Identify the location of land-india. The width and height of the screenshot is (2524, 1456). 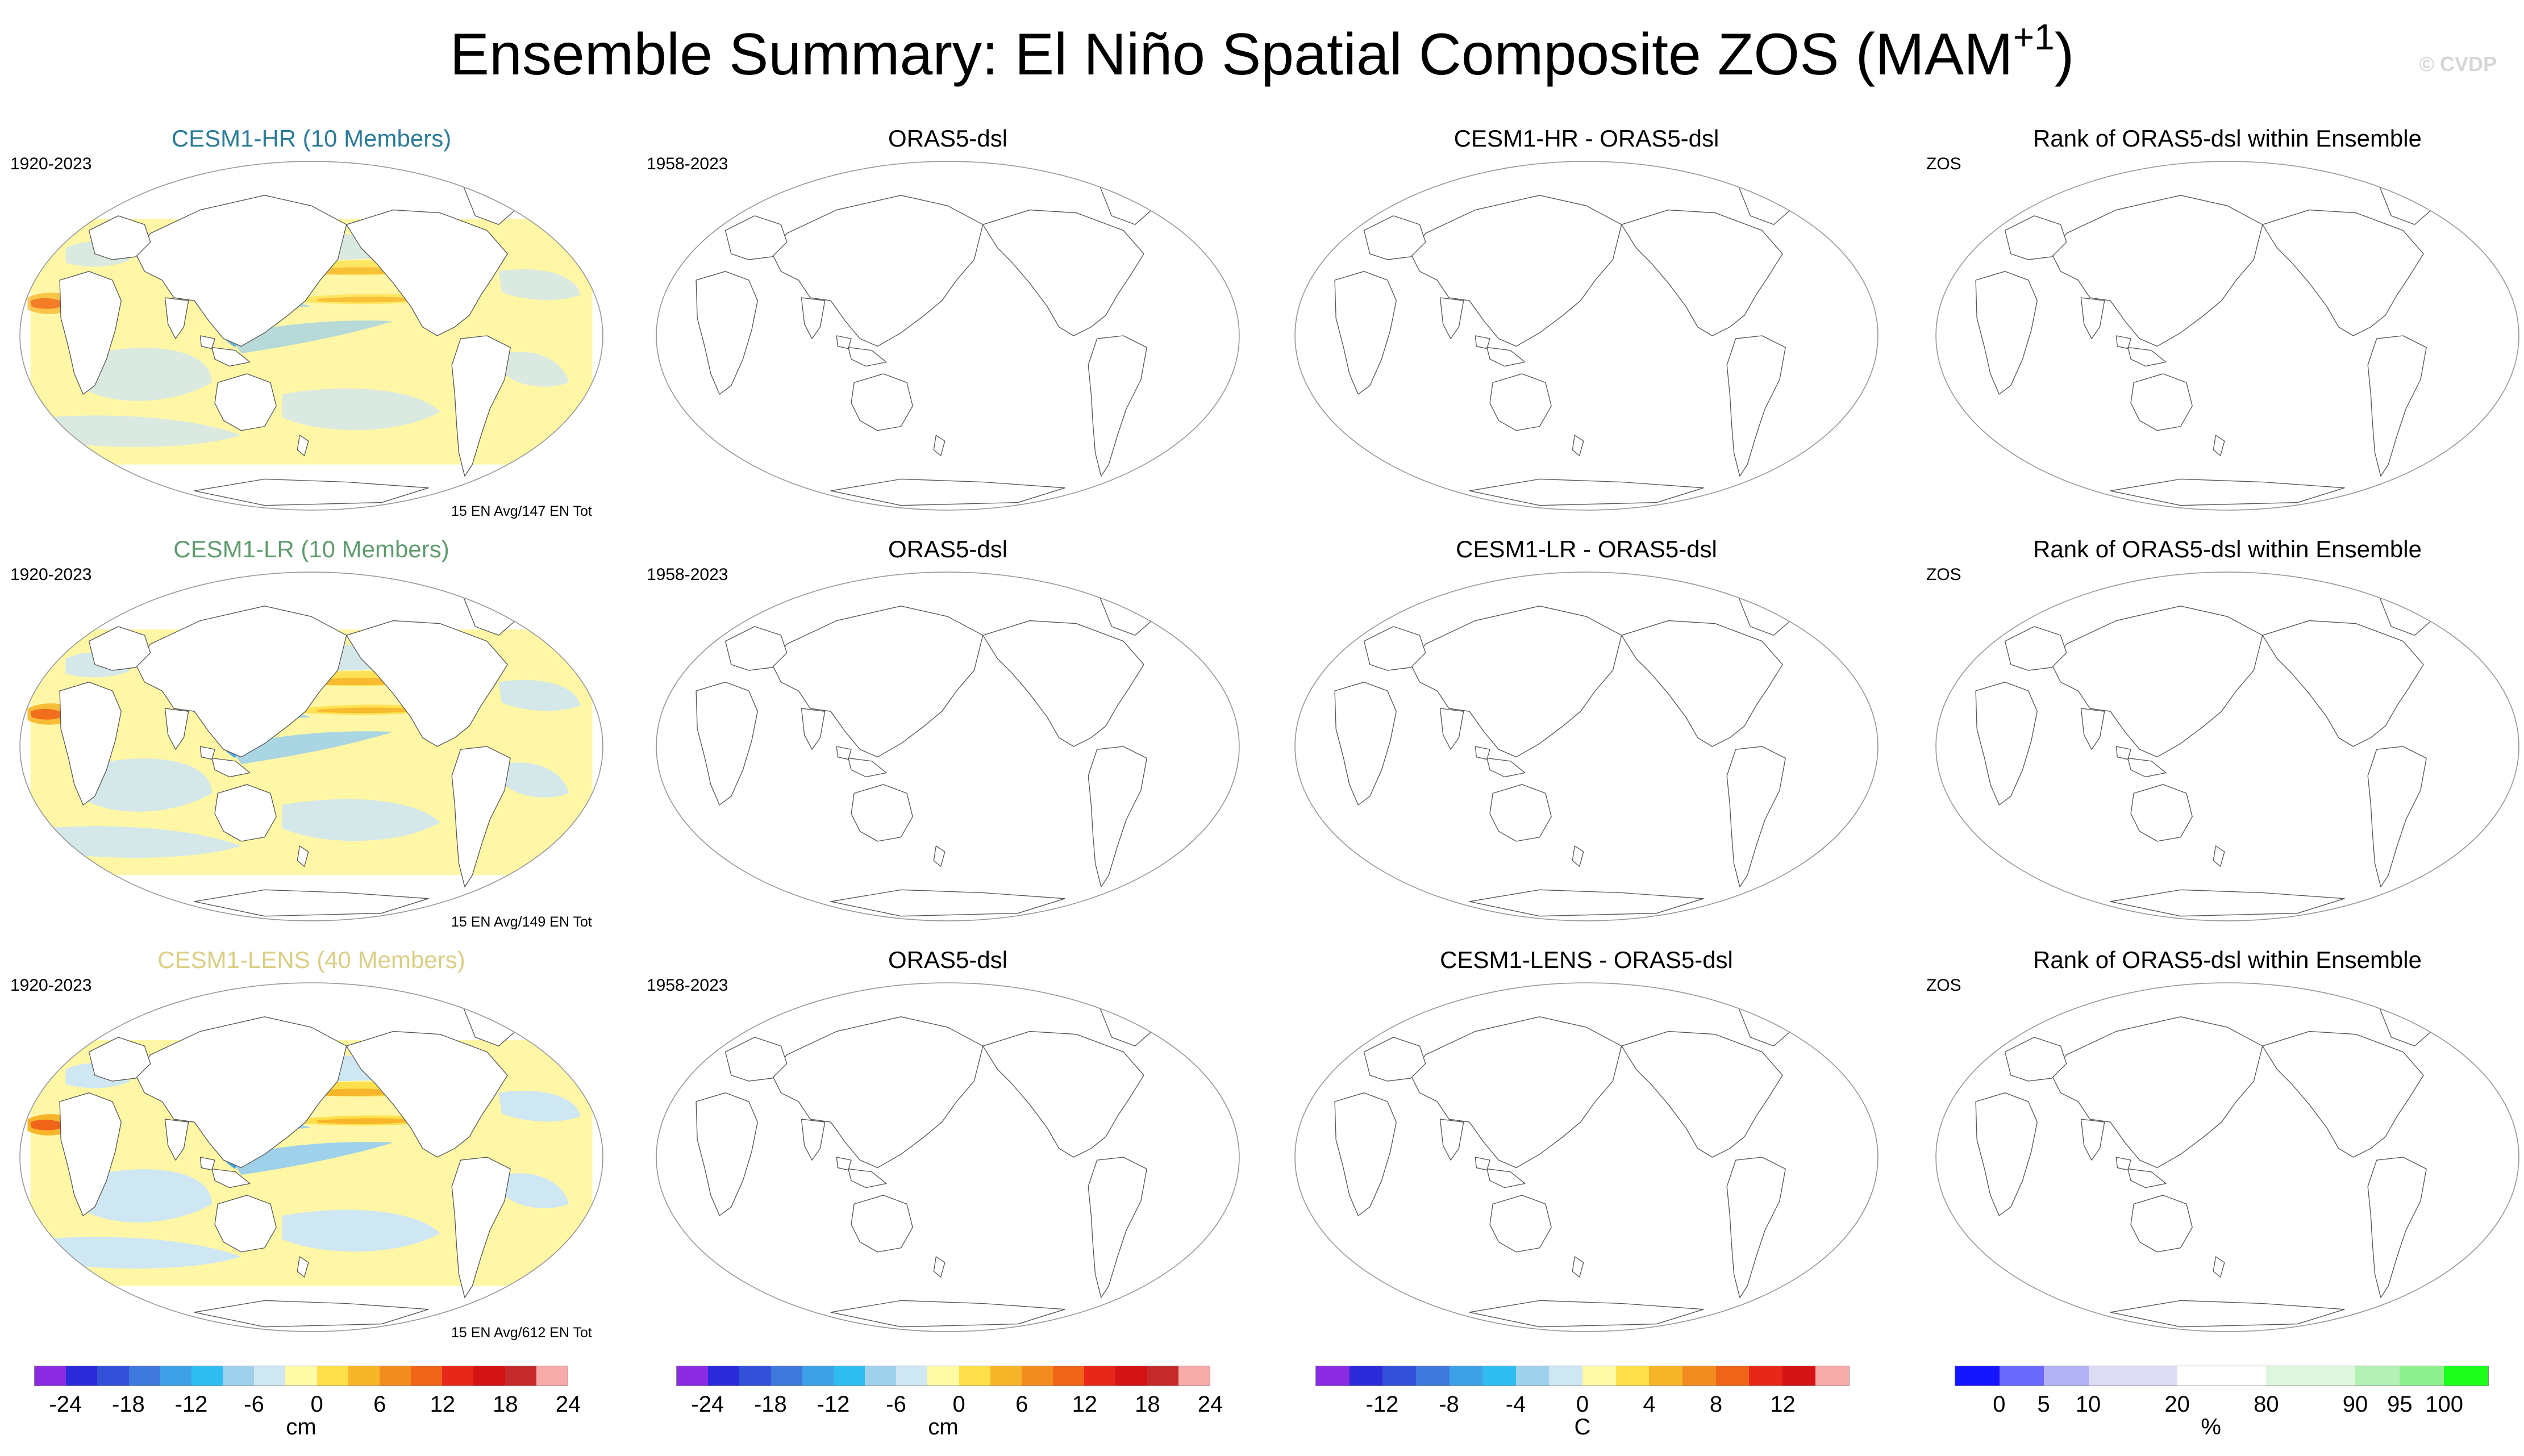
(1451, 729).